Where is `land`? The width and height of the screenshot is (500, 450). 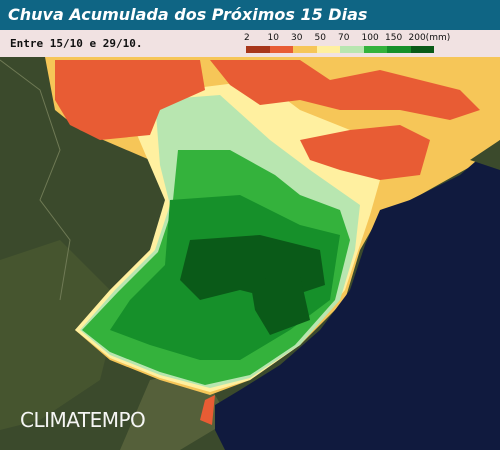 land is located at coordinates (485, 85).